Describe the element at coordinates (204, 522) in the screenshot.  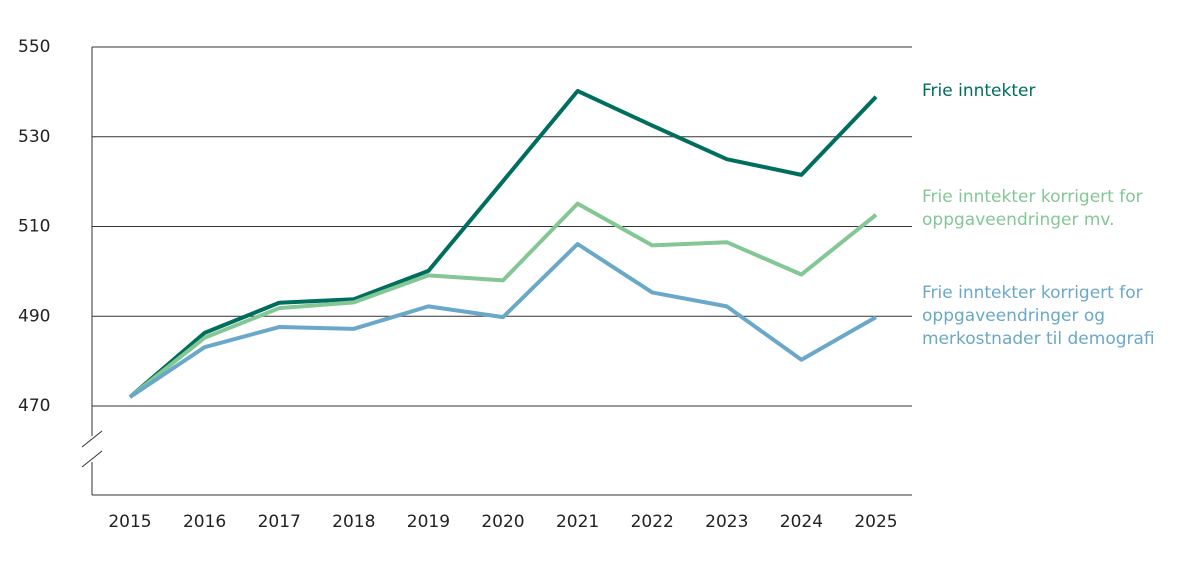
I see `x-tick-label: 2016` at that location.